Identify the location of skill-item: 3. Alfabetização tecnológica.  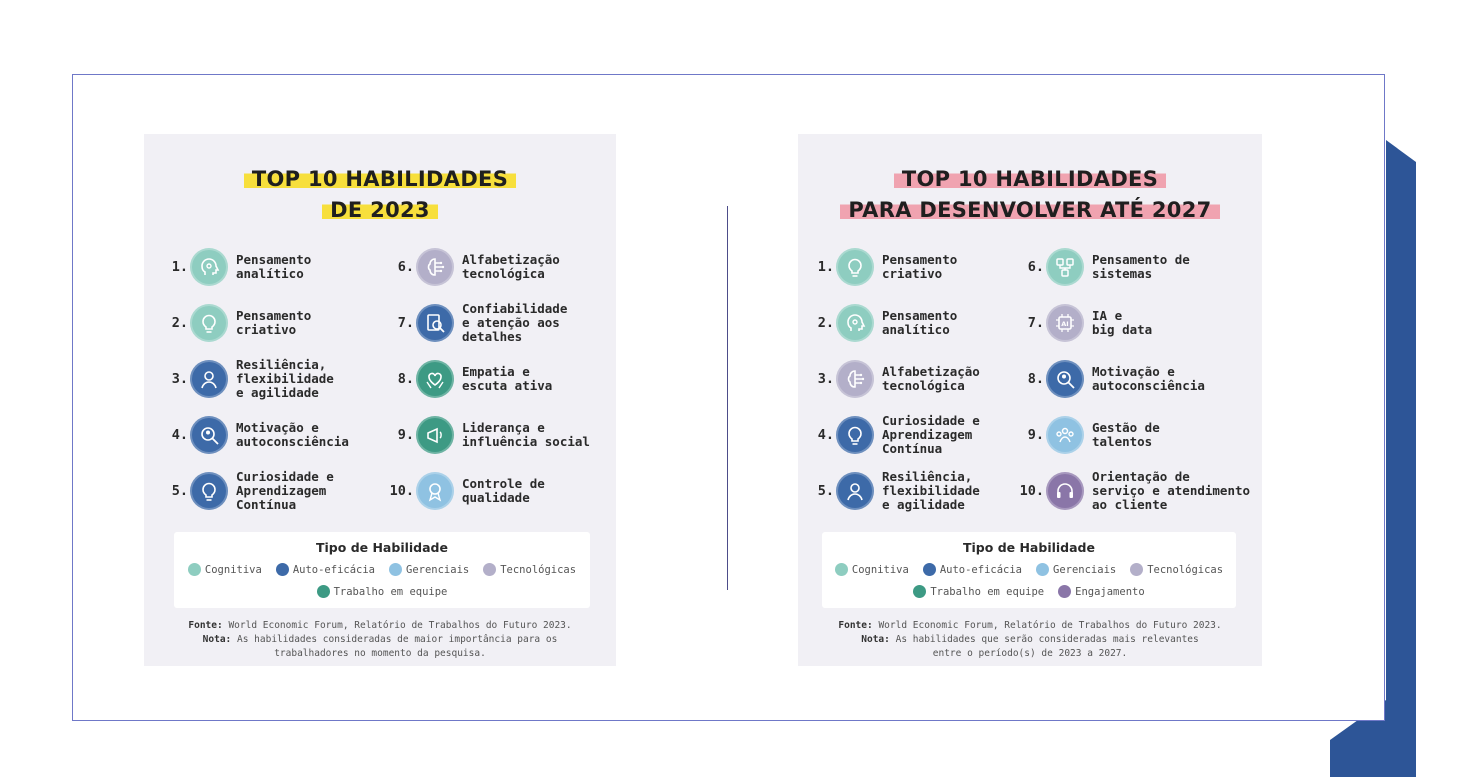
(894, 379).